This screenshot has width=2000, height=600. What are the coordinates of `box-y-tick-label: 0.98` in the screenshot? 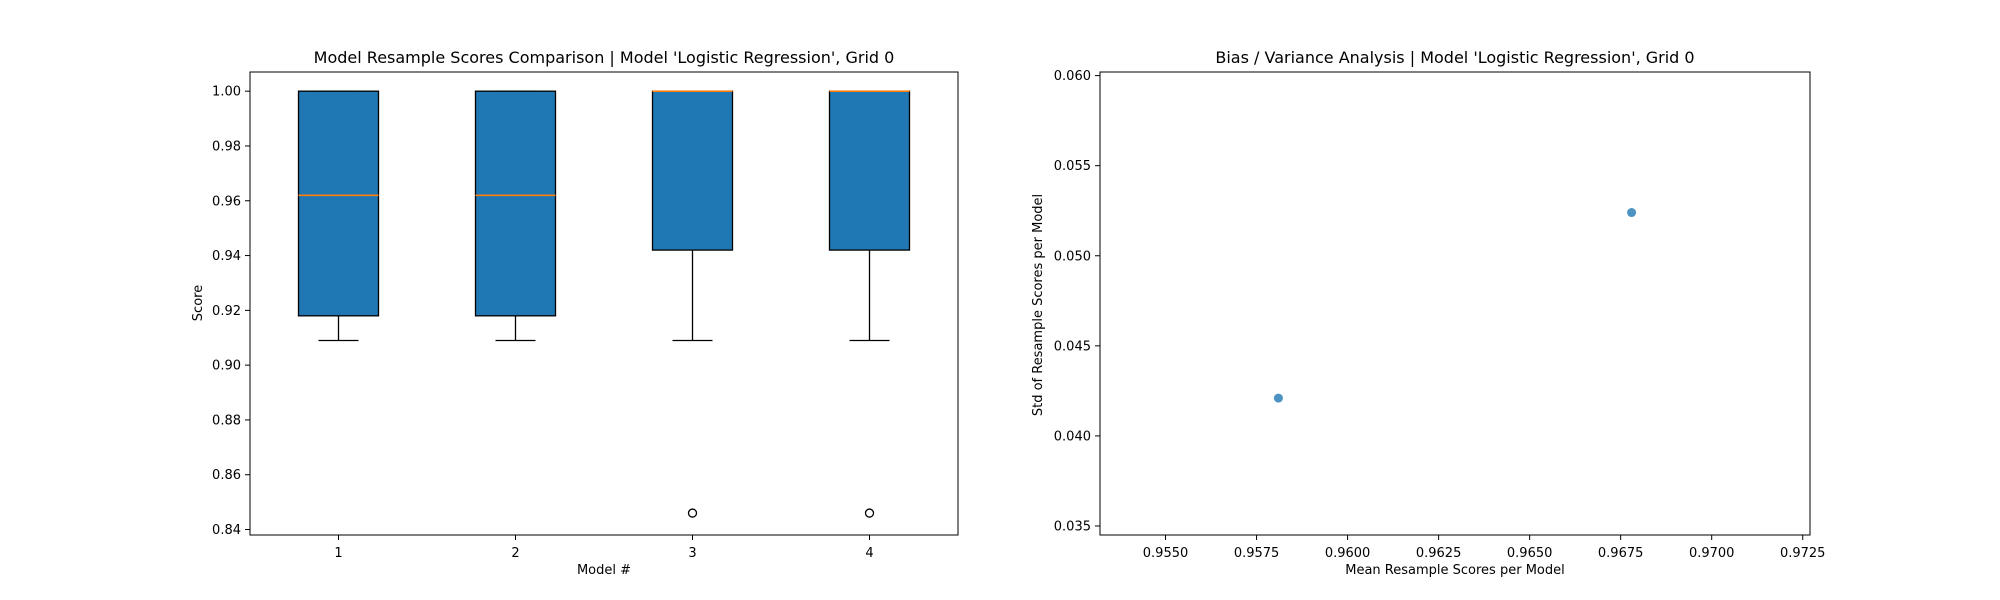 It's located at (226, 146).